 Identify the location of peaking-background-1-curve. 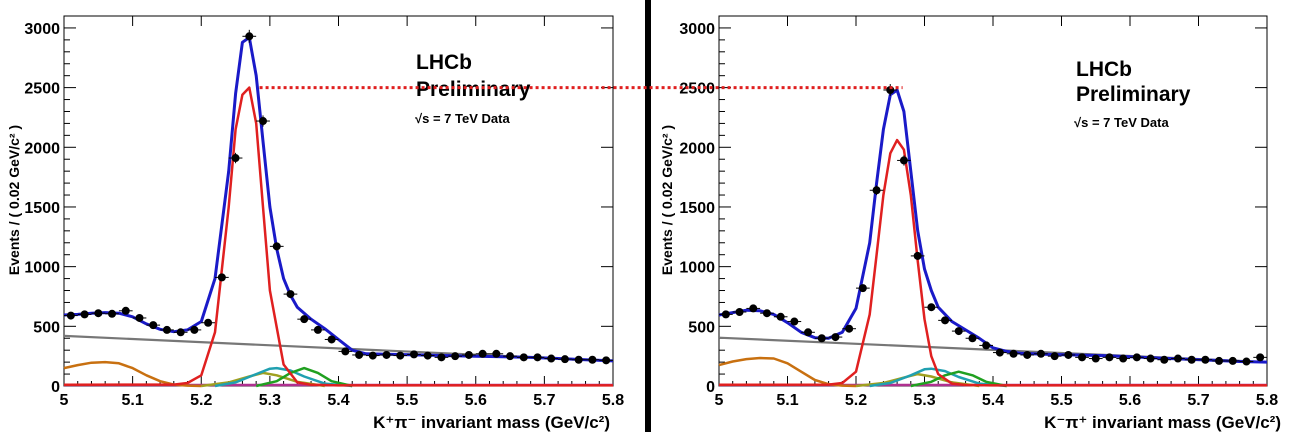
(938, 377).